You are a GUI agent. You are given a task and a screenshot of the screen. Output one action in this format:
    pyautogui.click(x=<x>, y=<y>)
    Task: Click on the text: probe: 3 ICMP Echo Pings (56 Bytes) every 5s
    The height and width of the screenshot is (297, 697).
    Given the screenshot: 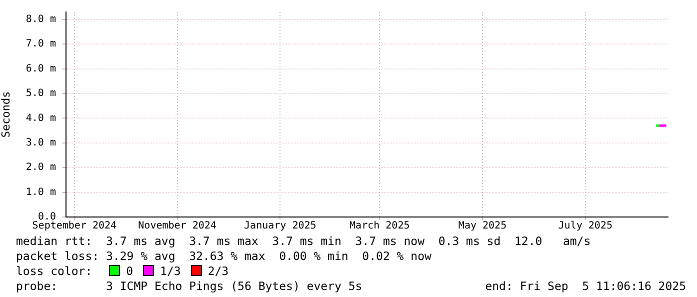 What is the action you would take?
    pyautogui.click(x=189, y=286)
    